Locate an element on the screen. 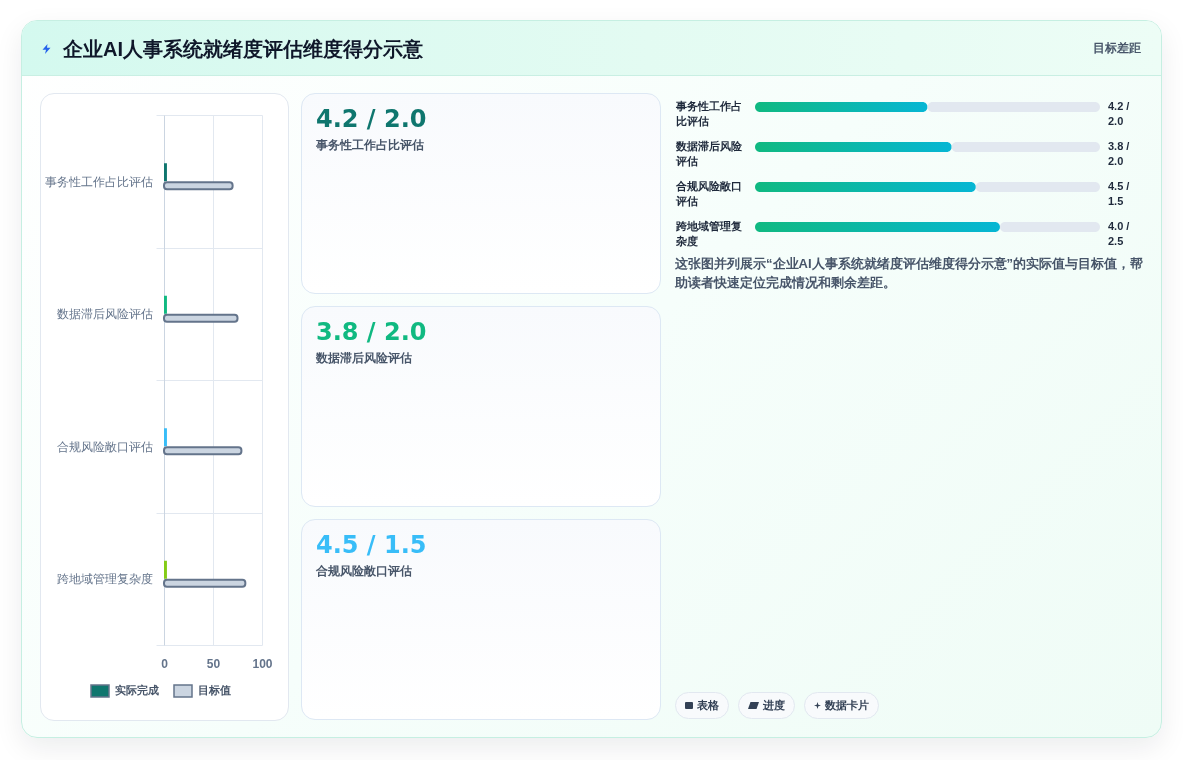  legend-label: 实际完成 is located at coordinates (137, 690).